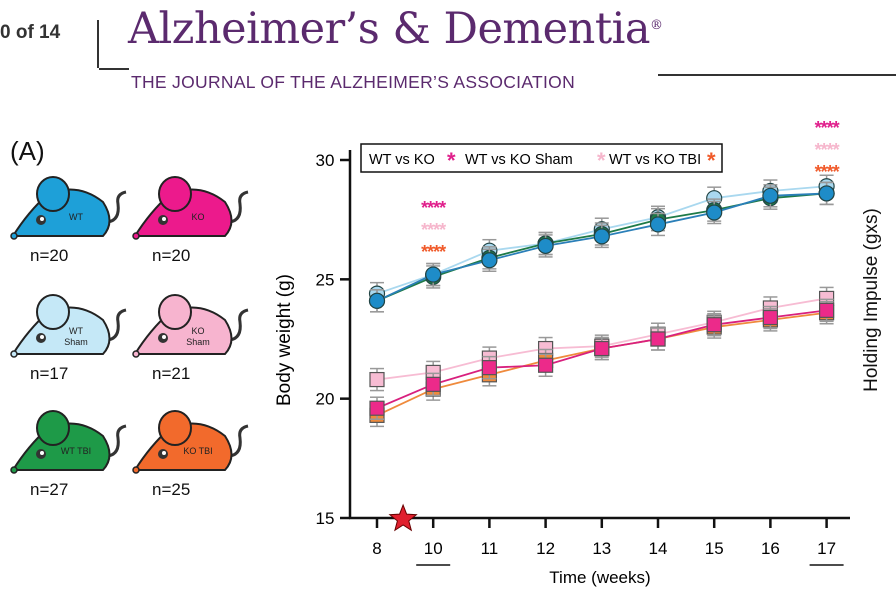 This screenshot has height=597, width=896. Describe the element at coordinates (325, 399) in the screenshot. I see `y-tick-label: 20` at that location.